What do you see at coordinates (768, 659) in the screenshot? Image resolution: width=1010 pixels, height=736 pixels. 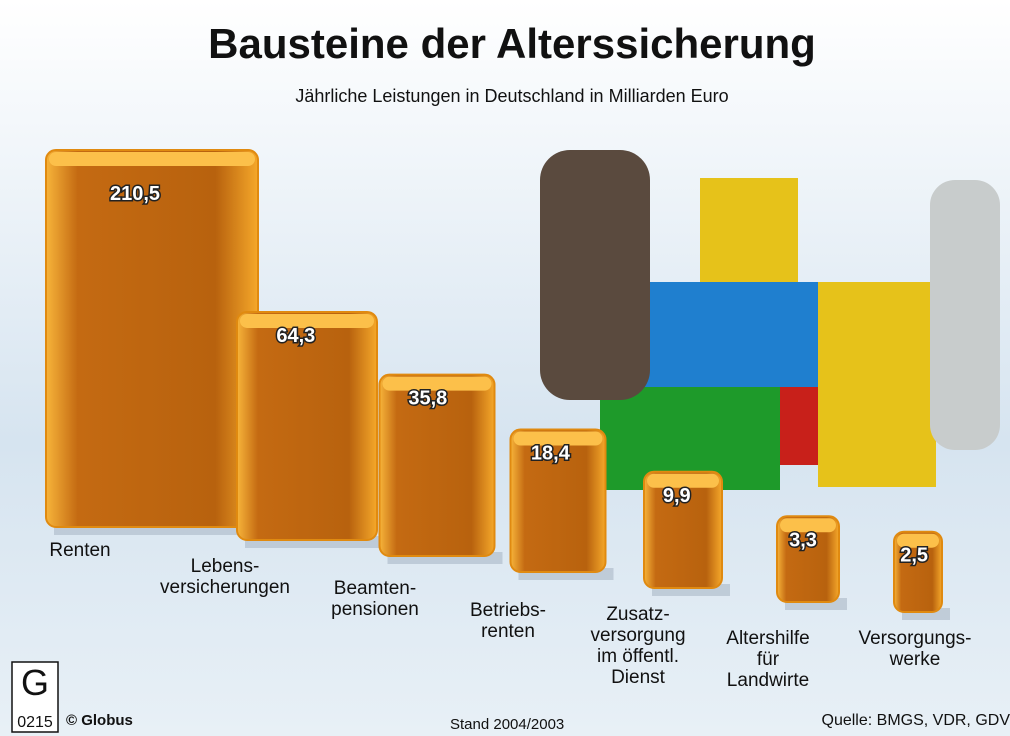 I see `category-label: Altershilfe für Landwirte` at bounding box center [768, 659].